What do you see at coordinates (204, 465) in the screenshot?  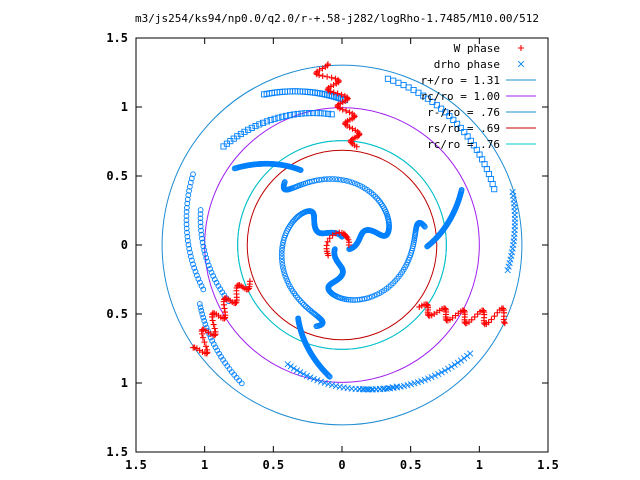 I see `x-tick-label-1: 1` at bounding box center [204, 465].